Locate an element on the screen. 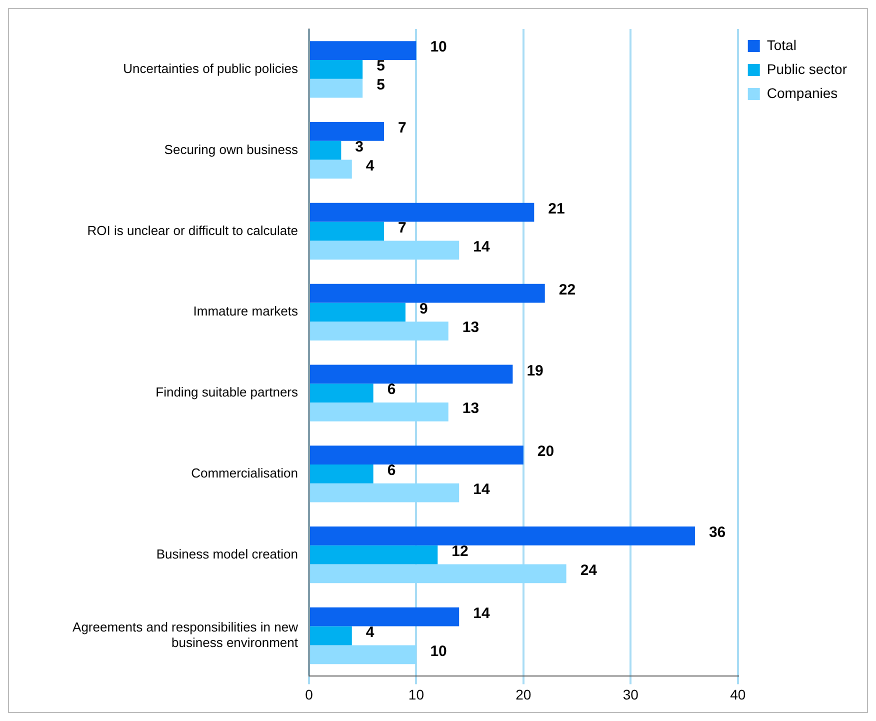  data-label: 12 is located at coordinates (460, 551).